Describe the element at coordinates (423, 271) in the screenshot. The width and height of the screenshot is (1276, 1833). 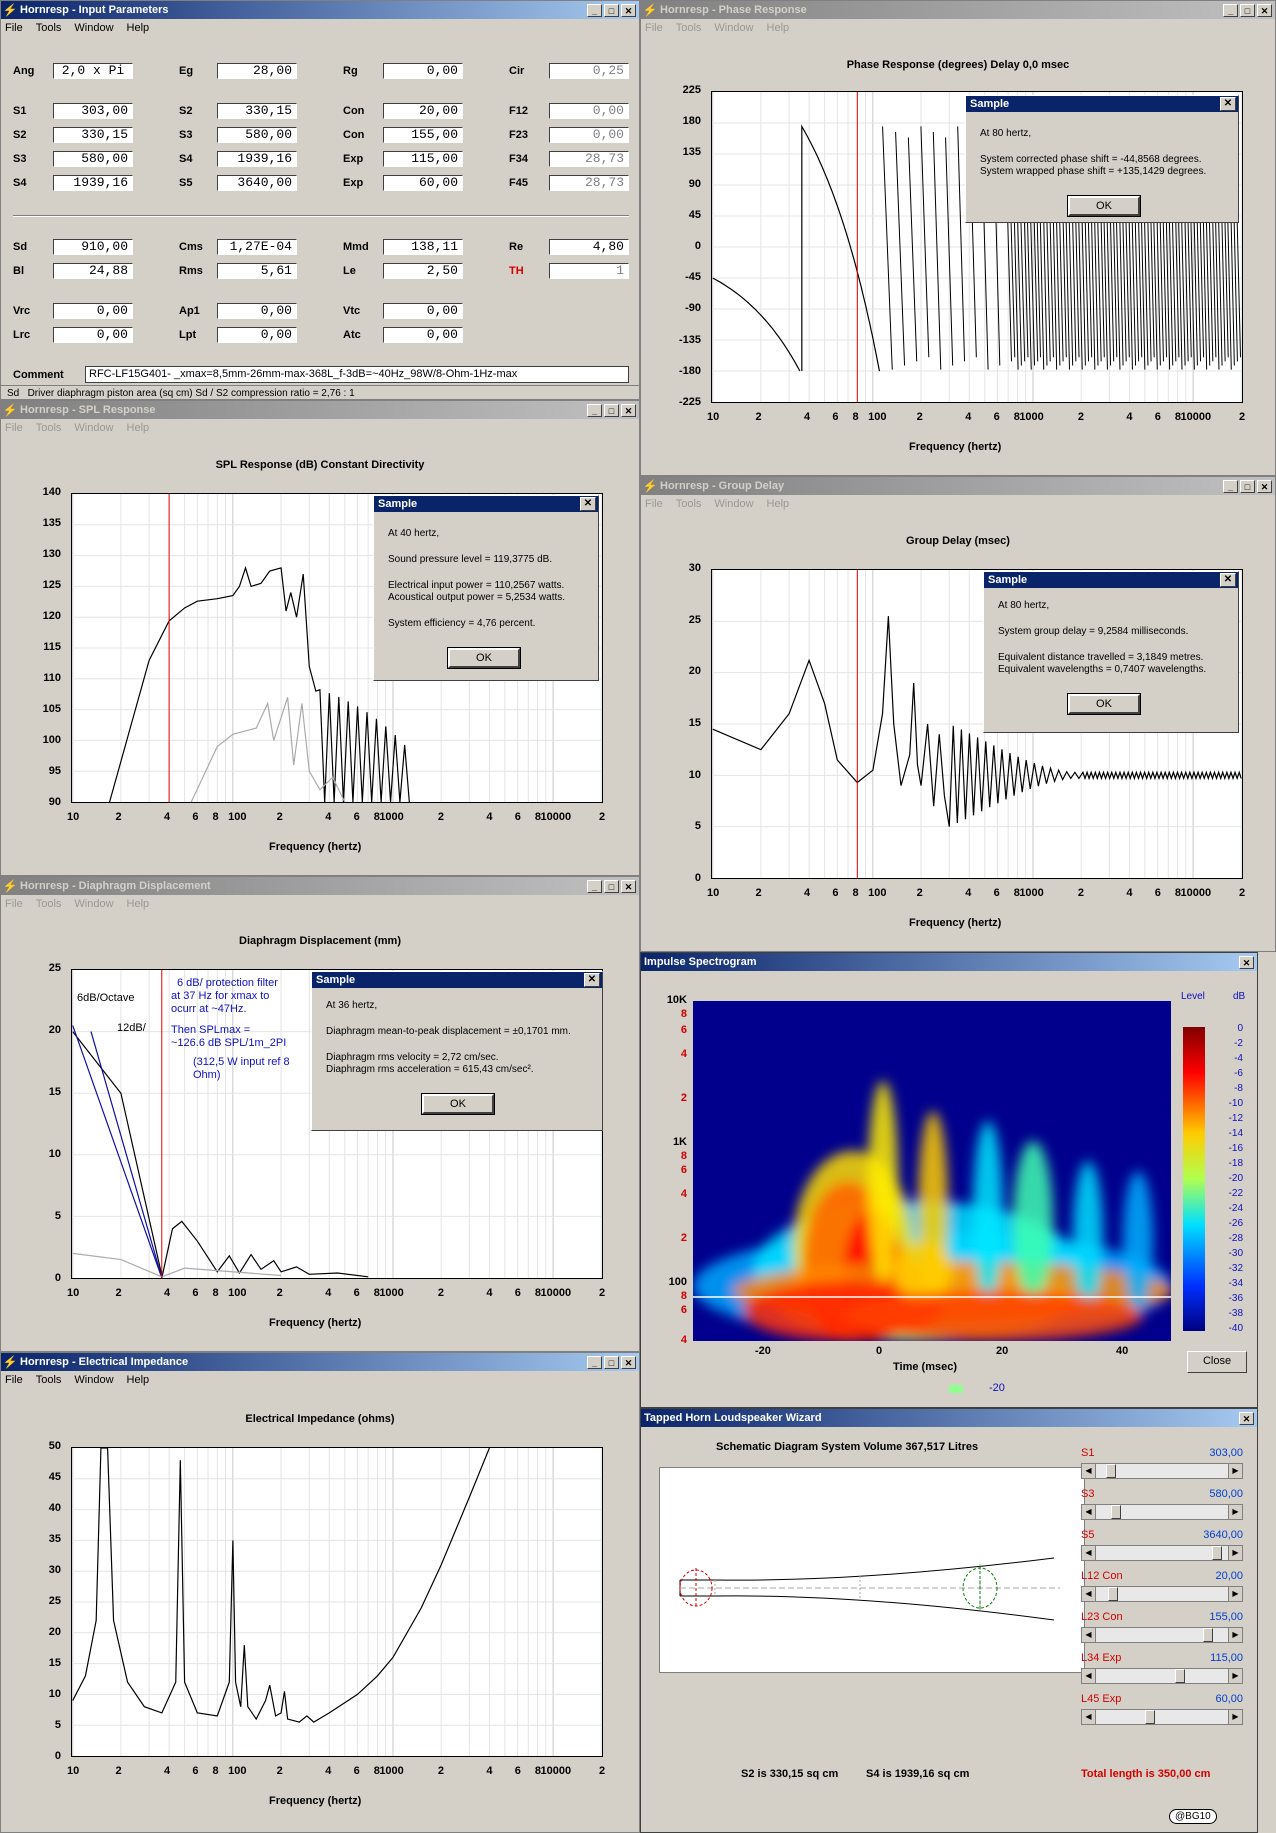
I see `param-field: 2,50` at that location.